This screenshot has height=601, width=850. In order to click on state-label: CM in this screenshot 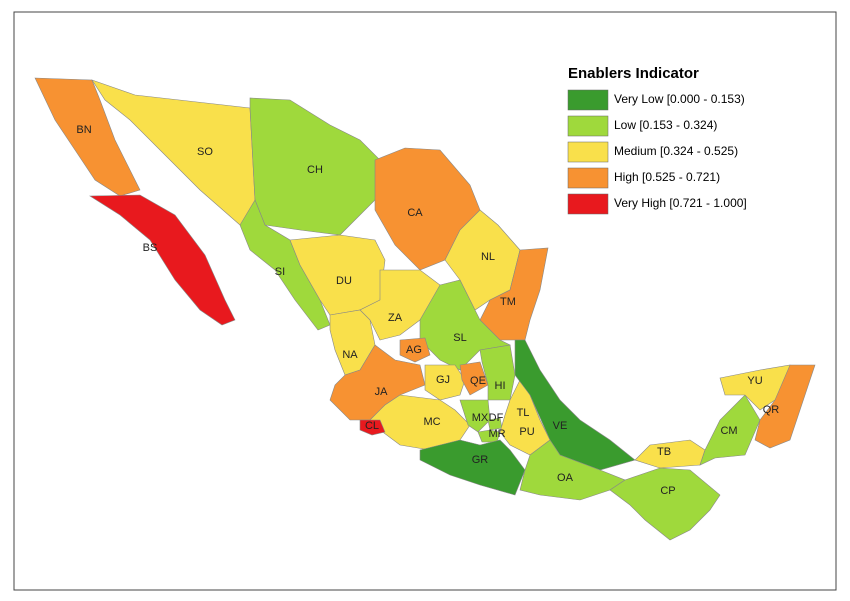, I will do `click(728, 431)`.